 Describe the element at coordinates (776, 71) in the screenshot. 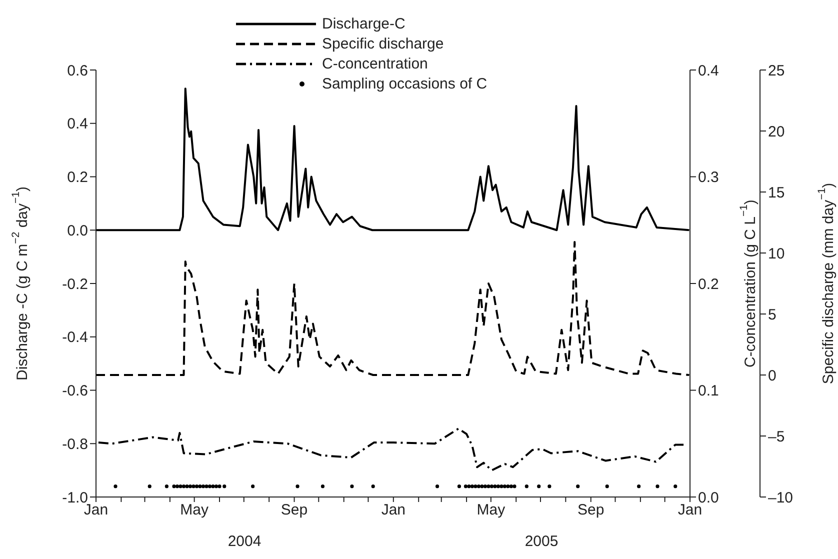

I see `y3-tick-label: 25` at that location.